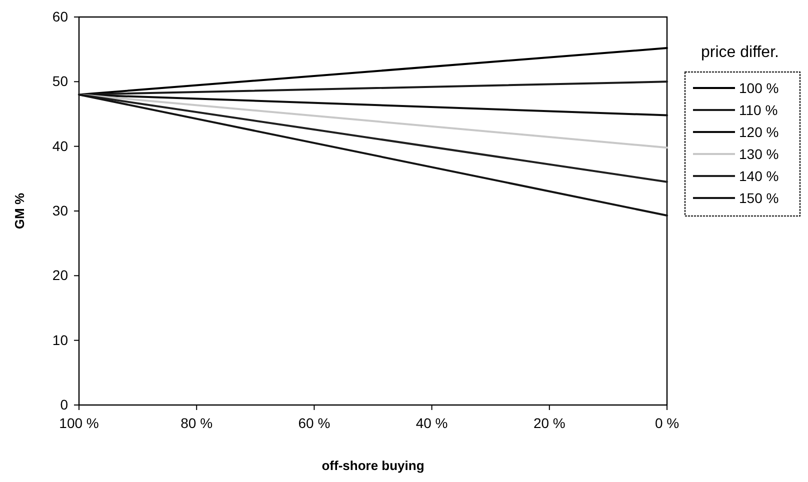 This screenshot has width=808, height=482. What do you see at coordinates (667, 422) in the screenshot?
I see `x-tick-label: 0 %` at bounding box center [667, 422].